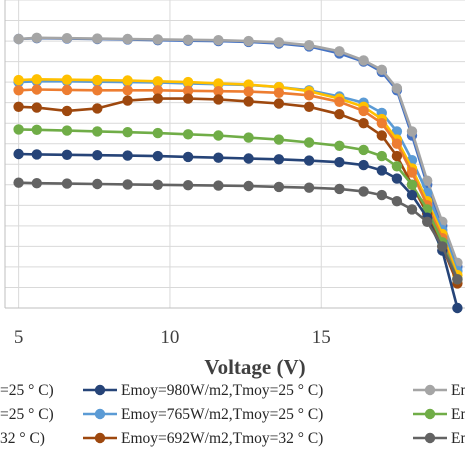  I want to click on legend-label: Emoy=692W/m2,Tmoy=32 ° C), so click(222, 438).